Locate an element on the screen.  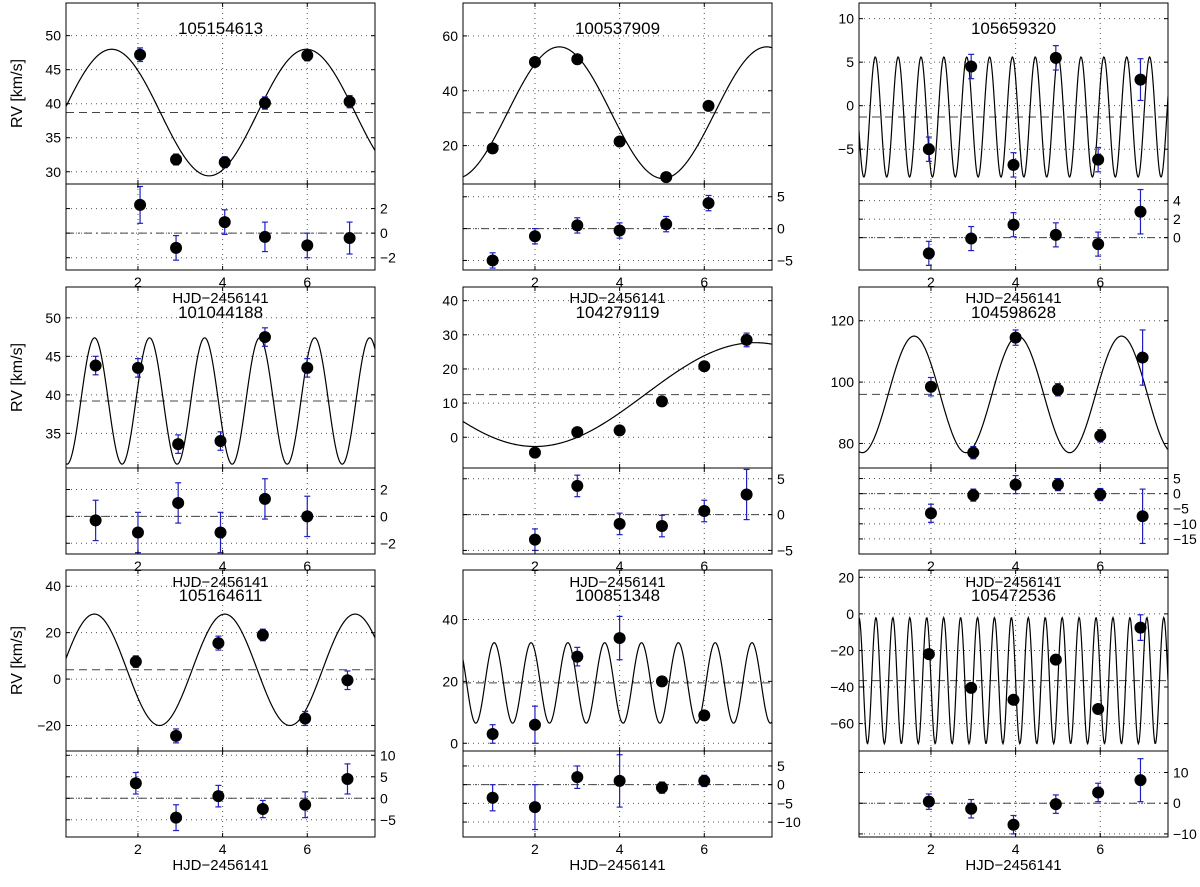
resid-y-tick-label: 5 is located at coordinates (384, 777).